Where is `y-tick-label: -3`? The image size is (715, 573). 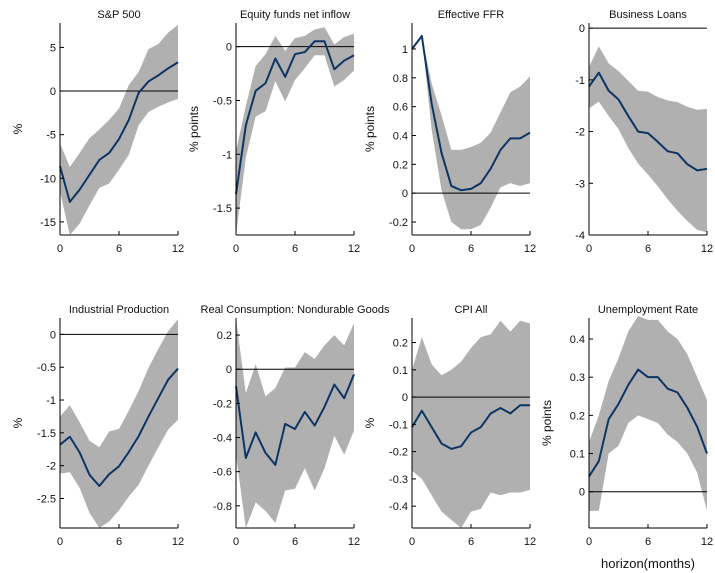
y-tick-label: -3 is located at coordinates (580, 184).